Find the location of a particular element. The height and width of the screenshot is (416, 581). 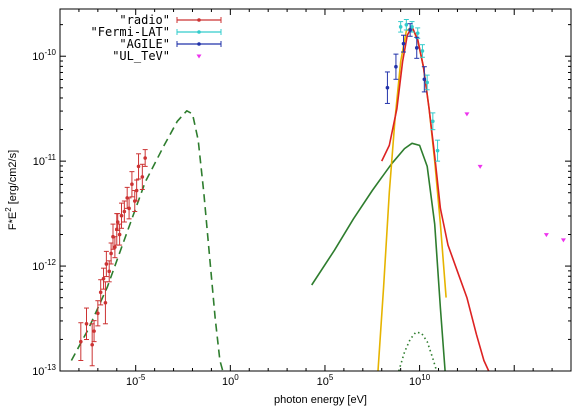

y-tick-label: 10-12 is located at coordinates (44, 265).